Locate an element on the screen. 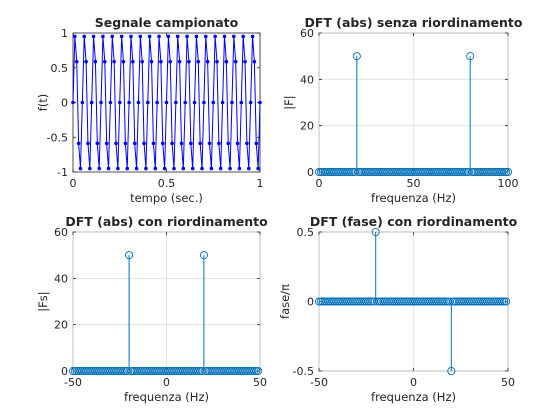  y-tick-label: 0 is located at coordinates (64, 371).